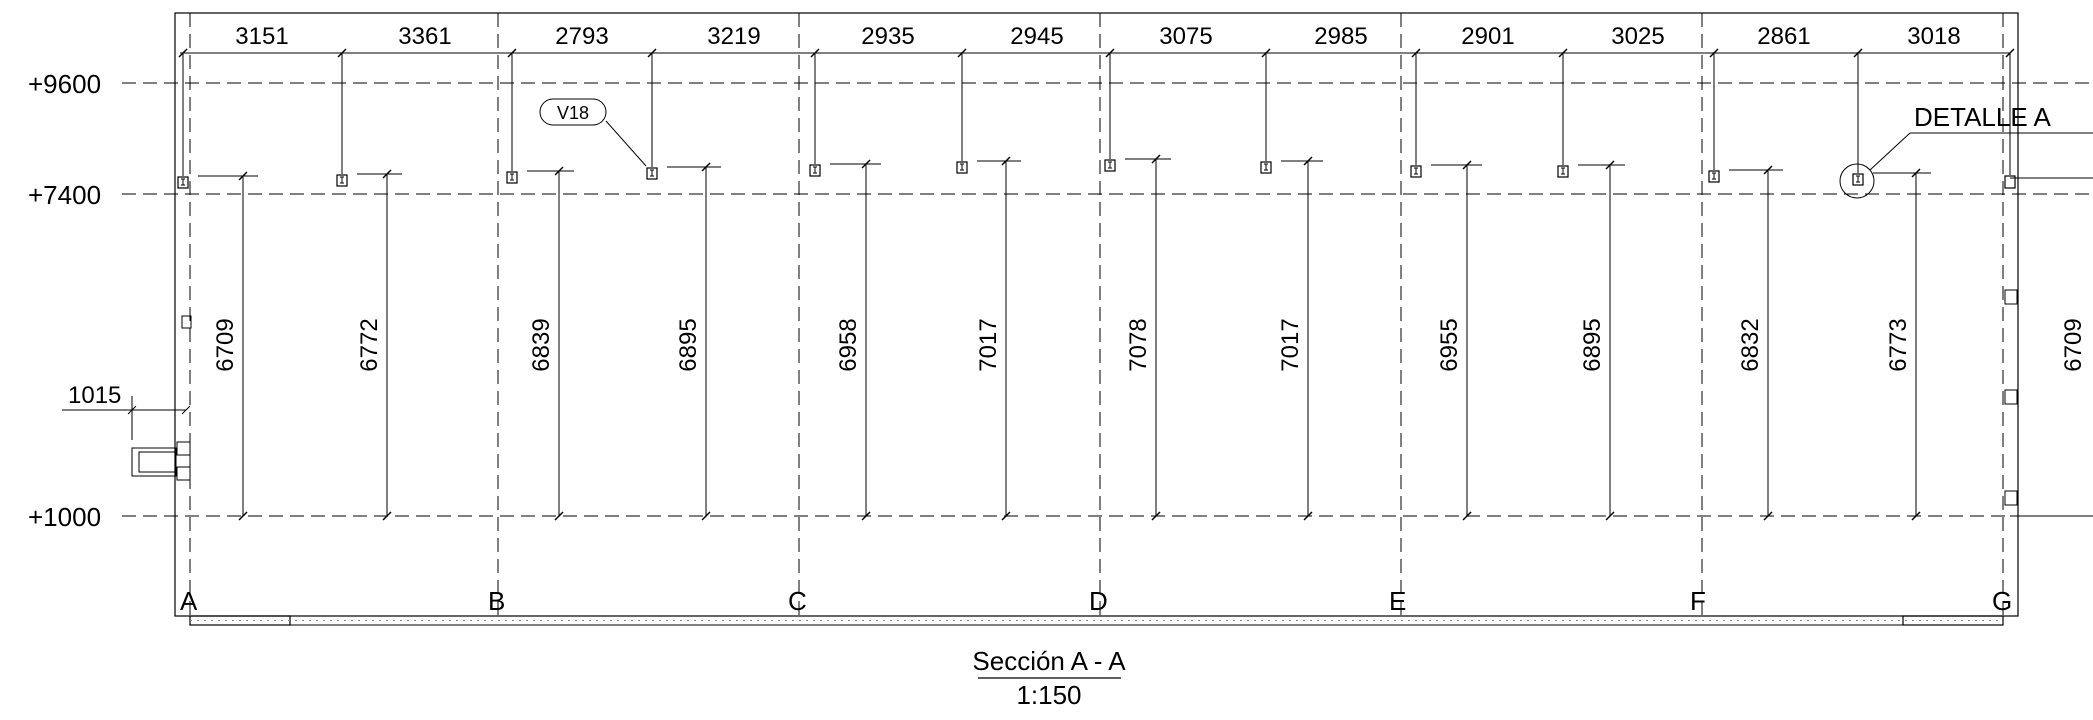 Image resolution: width=2093 pixels, height=720 pixels. Describe the element at coordinates (261, 36) in the screenshot. I see `top-span-label: 3151` at that location.